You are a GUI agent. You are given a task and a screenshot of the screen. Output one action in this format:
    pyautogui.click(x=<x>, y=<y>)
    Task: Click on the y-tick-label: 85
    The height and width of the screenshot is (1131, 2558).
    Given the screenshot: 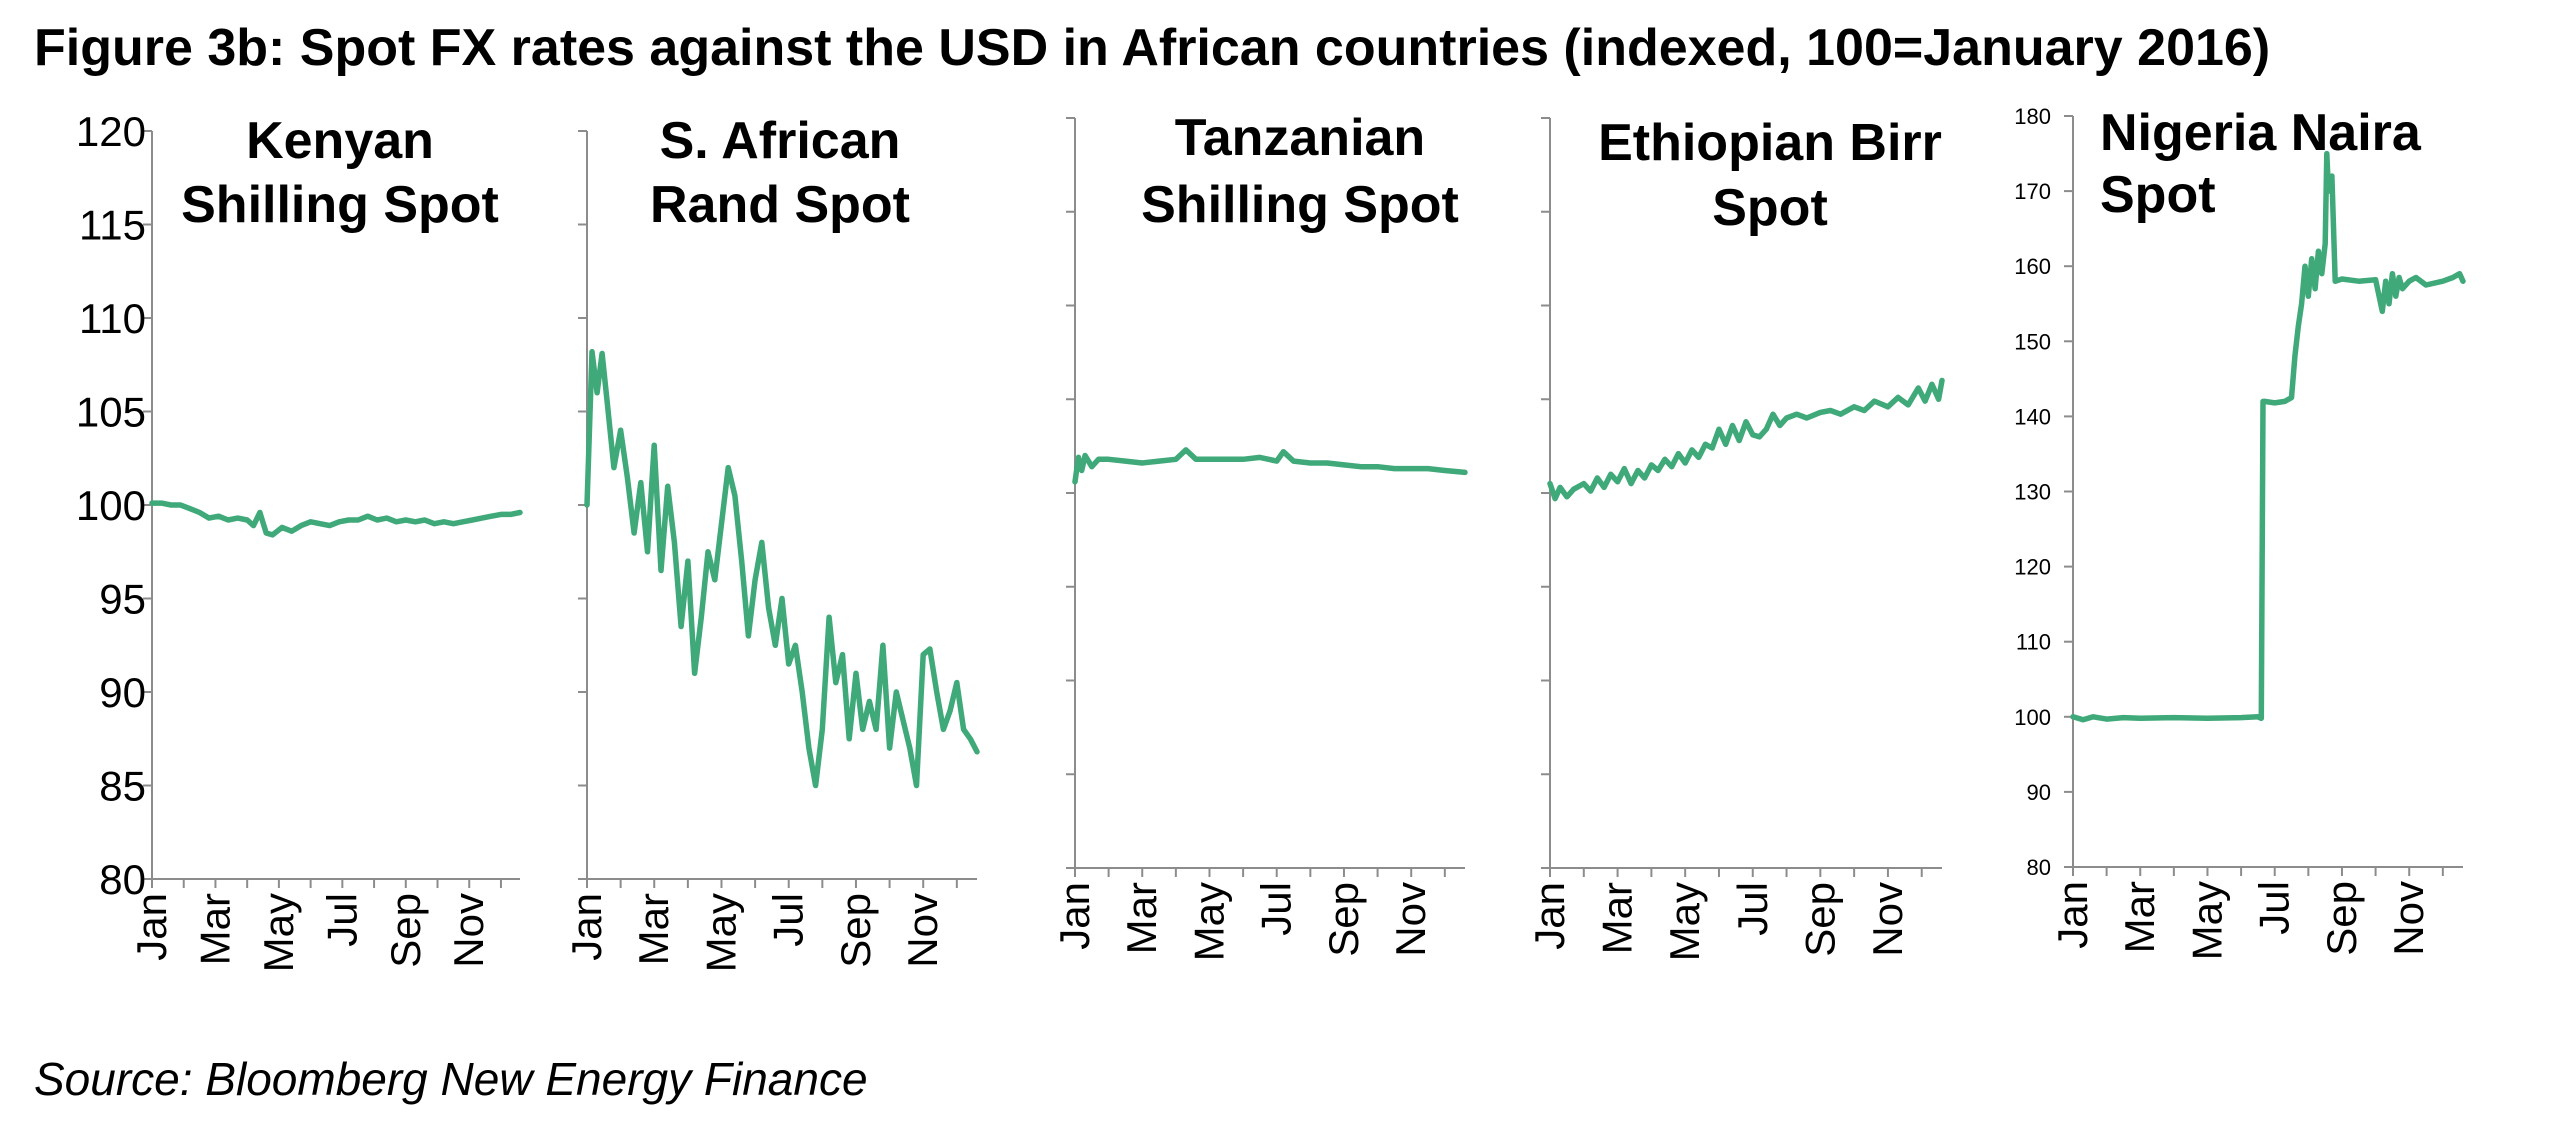 What is the action you would take?
    pyautogui.click(x=122, y=786)
    